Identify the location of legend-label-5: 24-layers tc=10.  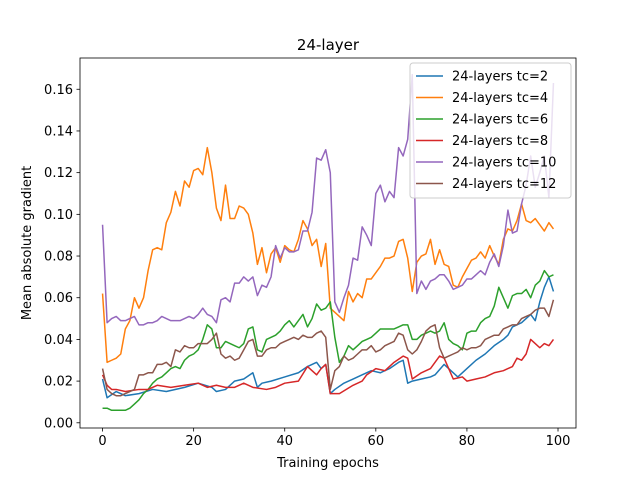
(504, 163).